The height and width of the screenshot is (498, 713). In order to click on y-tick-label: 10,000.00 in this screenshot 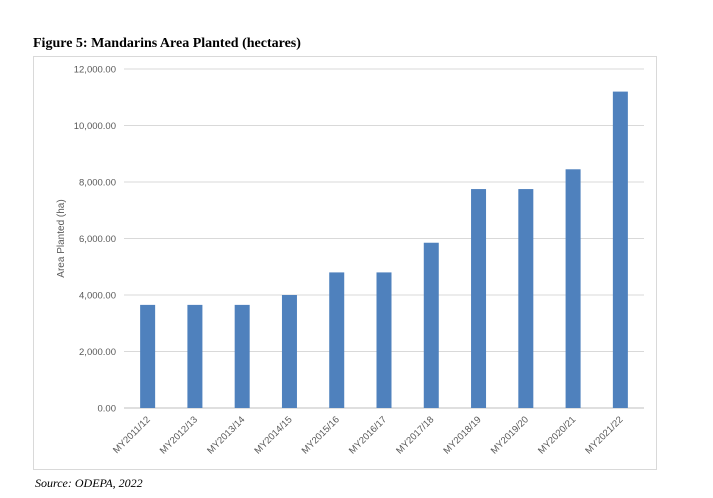, I will do `click(95, 126)`.